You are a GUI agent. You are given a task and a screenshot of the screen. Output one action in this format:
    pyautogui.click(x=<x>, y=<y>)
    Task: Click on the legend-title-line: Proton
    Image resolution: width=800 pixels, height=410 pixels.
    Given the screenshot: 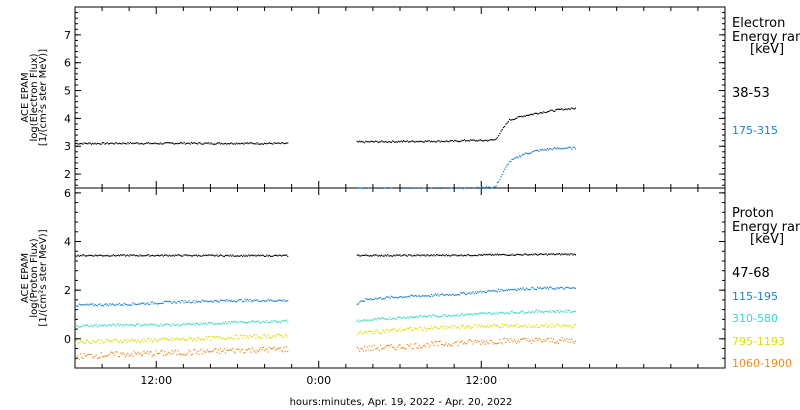 What is the action you would take?
    pyautogui.click(x=753, y=213)
    